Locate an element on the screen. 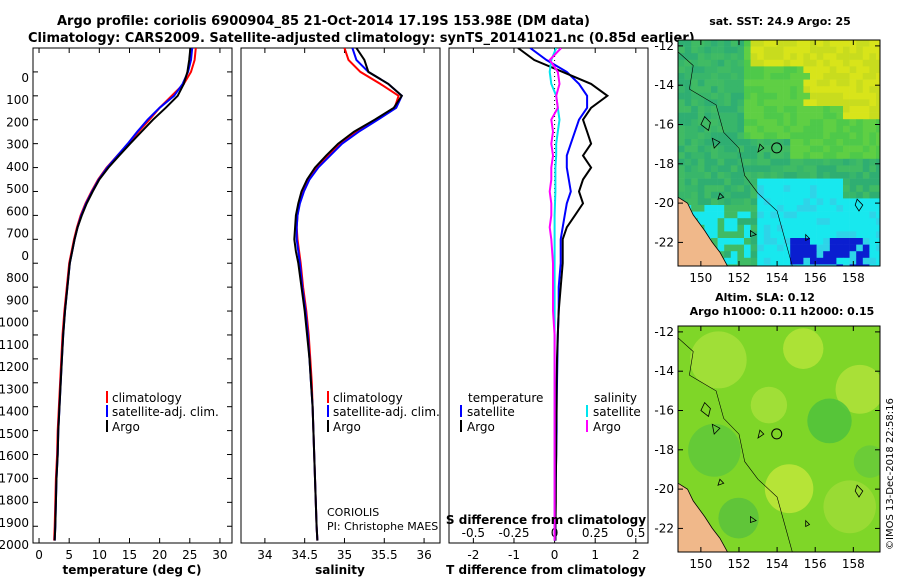 This screenshot has width=900, height=580. x2-tick-label: 0.25 is located at coordinates (595, 533).